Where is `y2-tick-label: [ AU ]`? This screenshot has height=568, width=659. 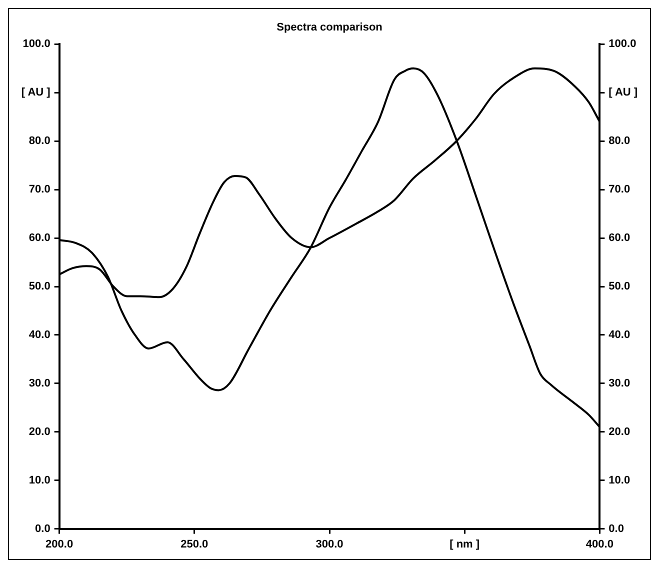 y2-tick-label: [ AU ] is located at coordinates (623, 92).